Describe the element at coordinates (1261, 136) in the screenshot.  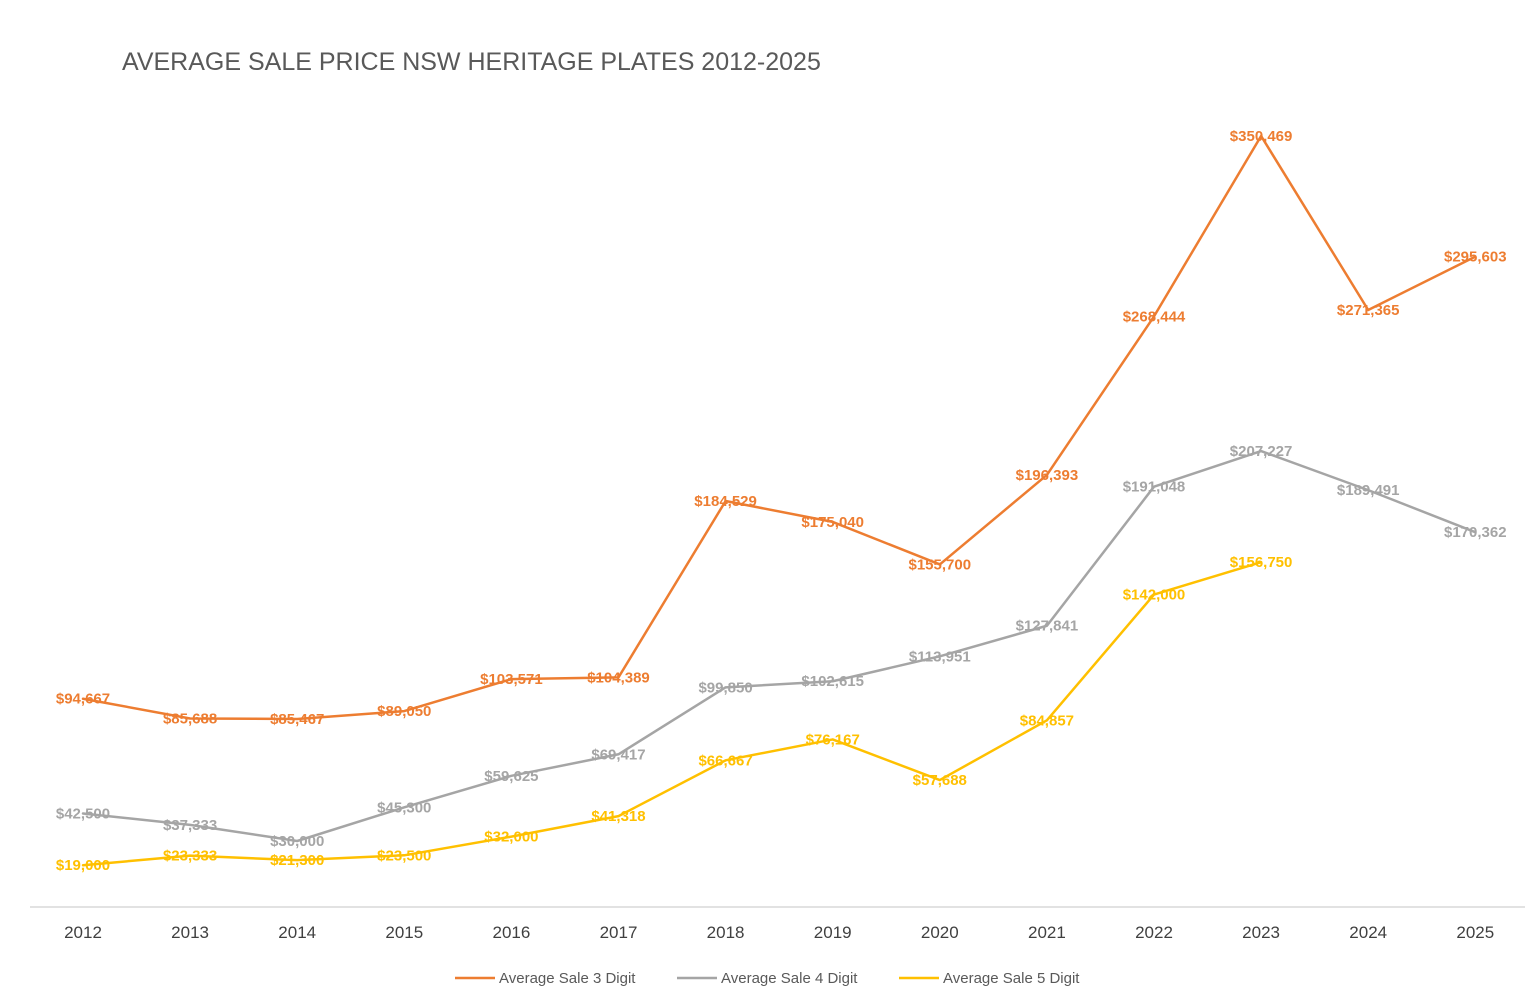
I see `data-label: $350,469` at that location.